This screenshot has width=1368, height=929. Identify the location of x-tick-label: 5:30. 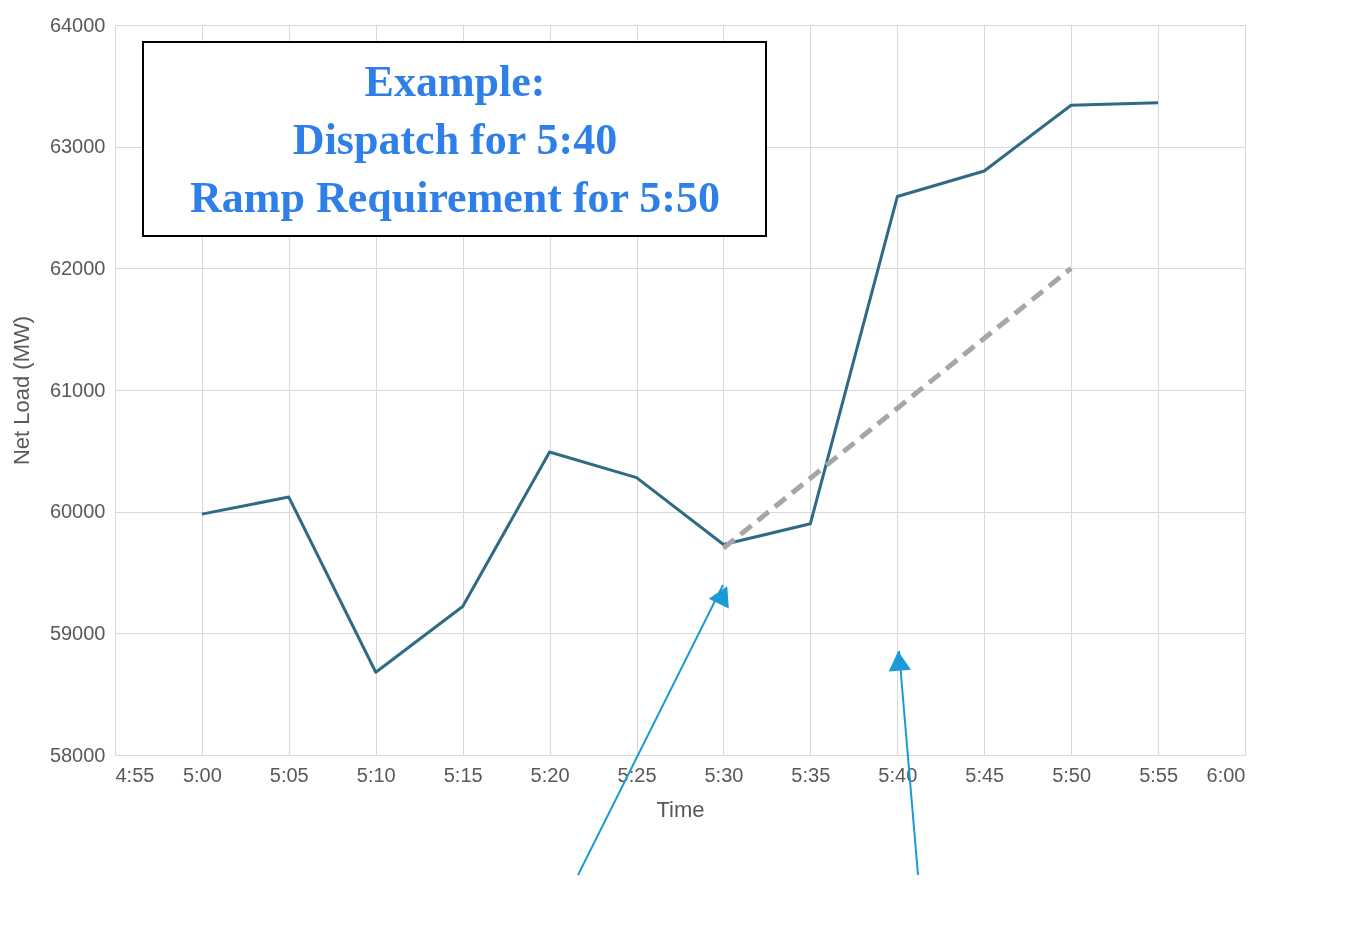
(724, 774).